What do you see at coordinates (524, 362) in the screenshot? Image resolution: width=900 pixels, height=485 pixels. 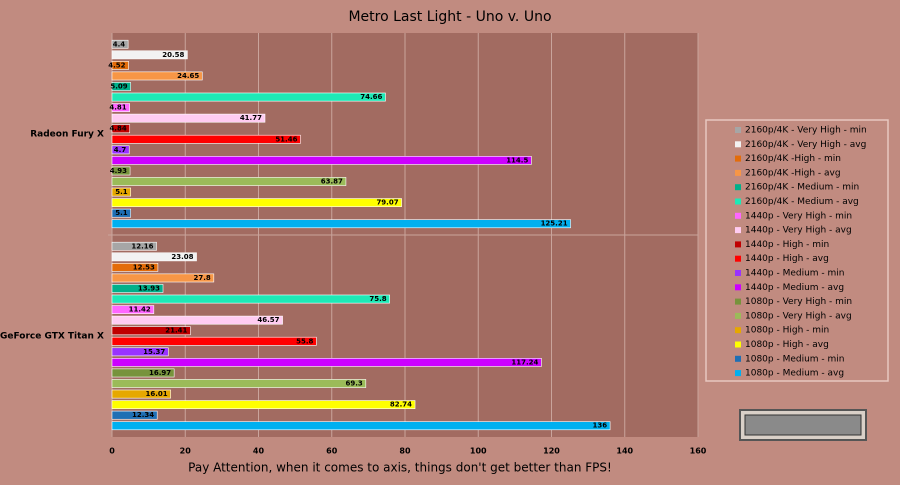 I see `value-label: 117.24` at bounding box center [524, 362].